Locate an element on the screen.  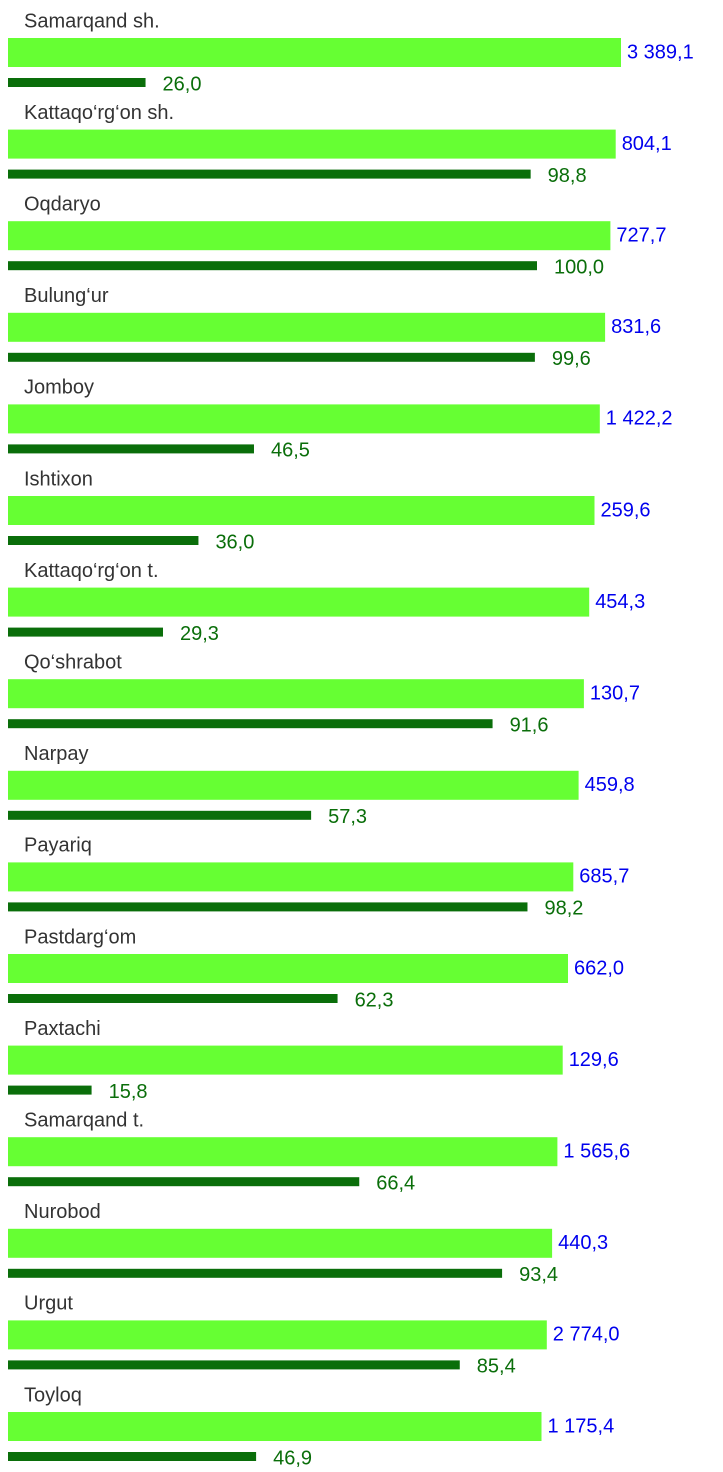
category-label: Urgut is located at coordinates (48, 1304).